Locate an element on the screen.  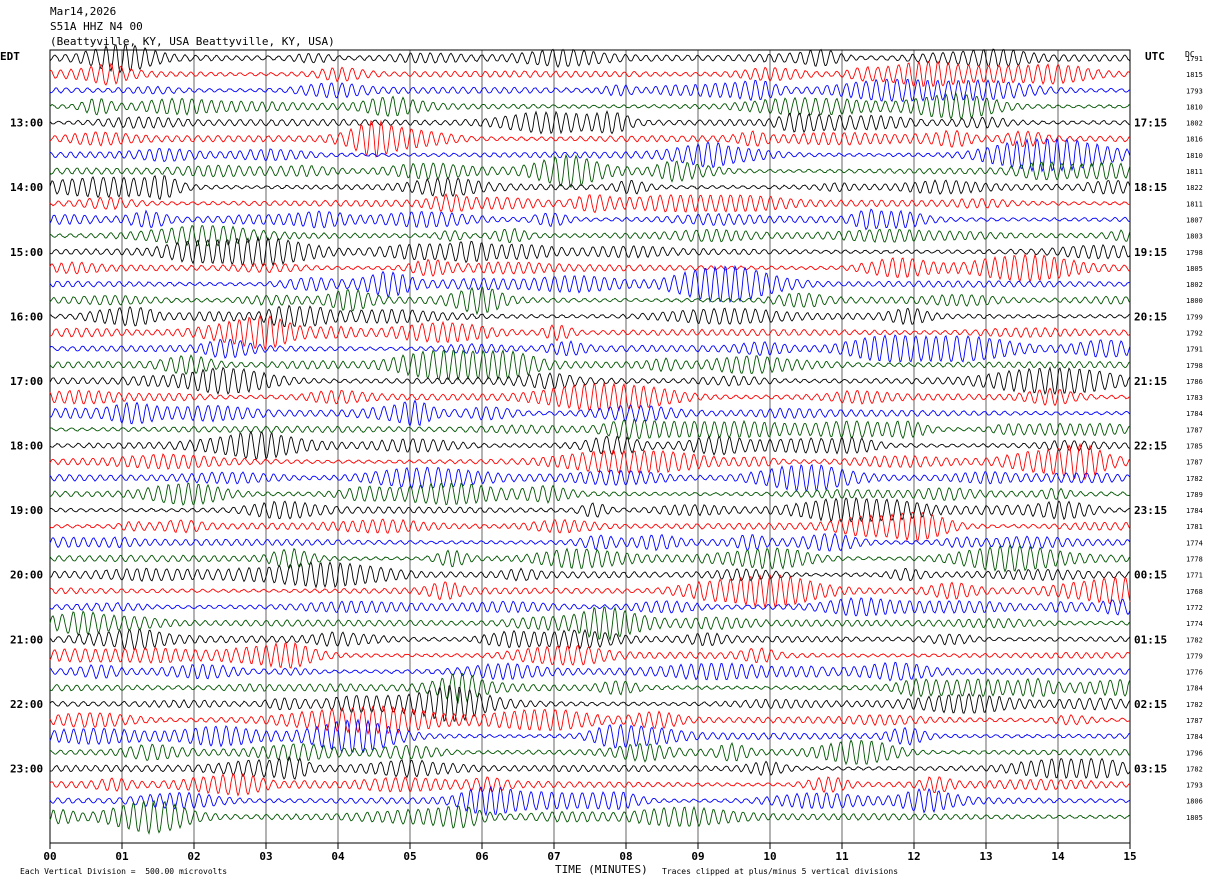
dc-offset-label: 1806 is located at coordinates (1194, 802).